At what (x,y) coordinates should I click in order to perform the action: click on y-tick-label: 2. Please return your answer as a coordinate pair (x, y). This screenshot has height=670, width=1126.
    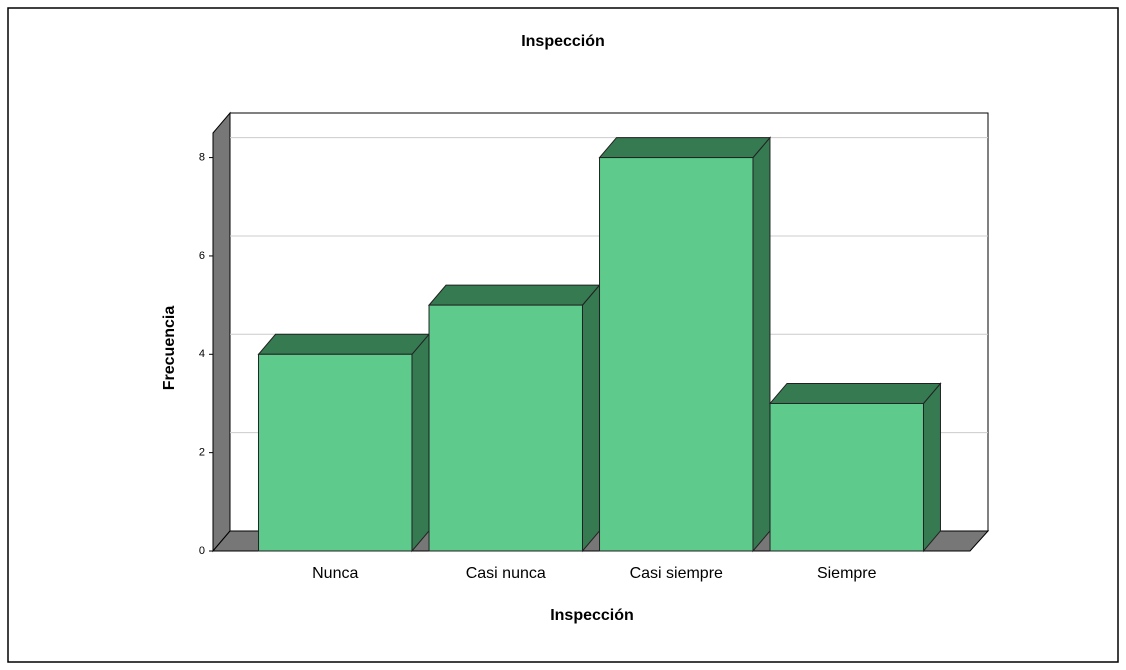
    Looking at the image, I should click on (202, 453).